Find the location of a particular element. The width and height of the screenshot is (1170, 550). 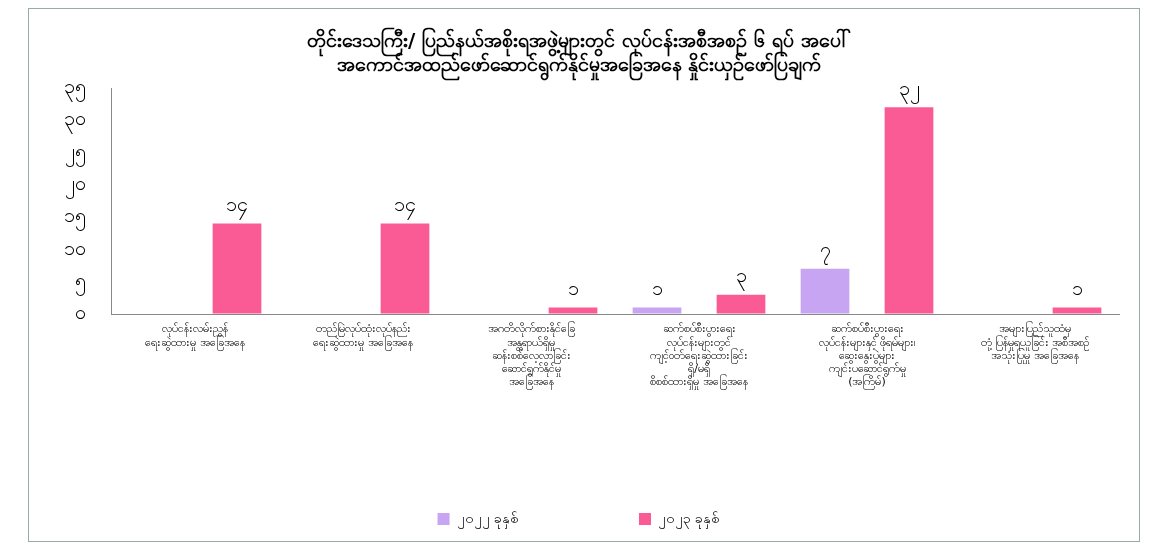

y-tick-label: ၁၀ is located at coordinates (75, 247).